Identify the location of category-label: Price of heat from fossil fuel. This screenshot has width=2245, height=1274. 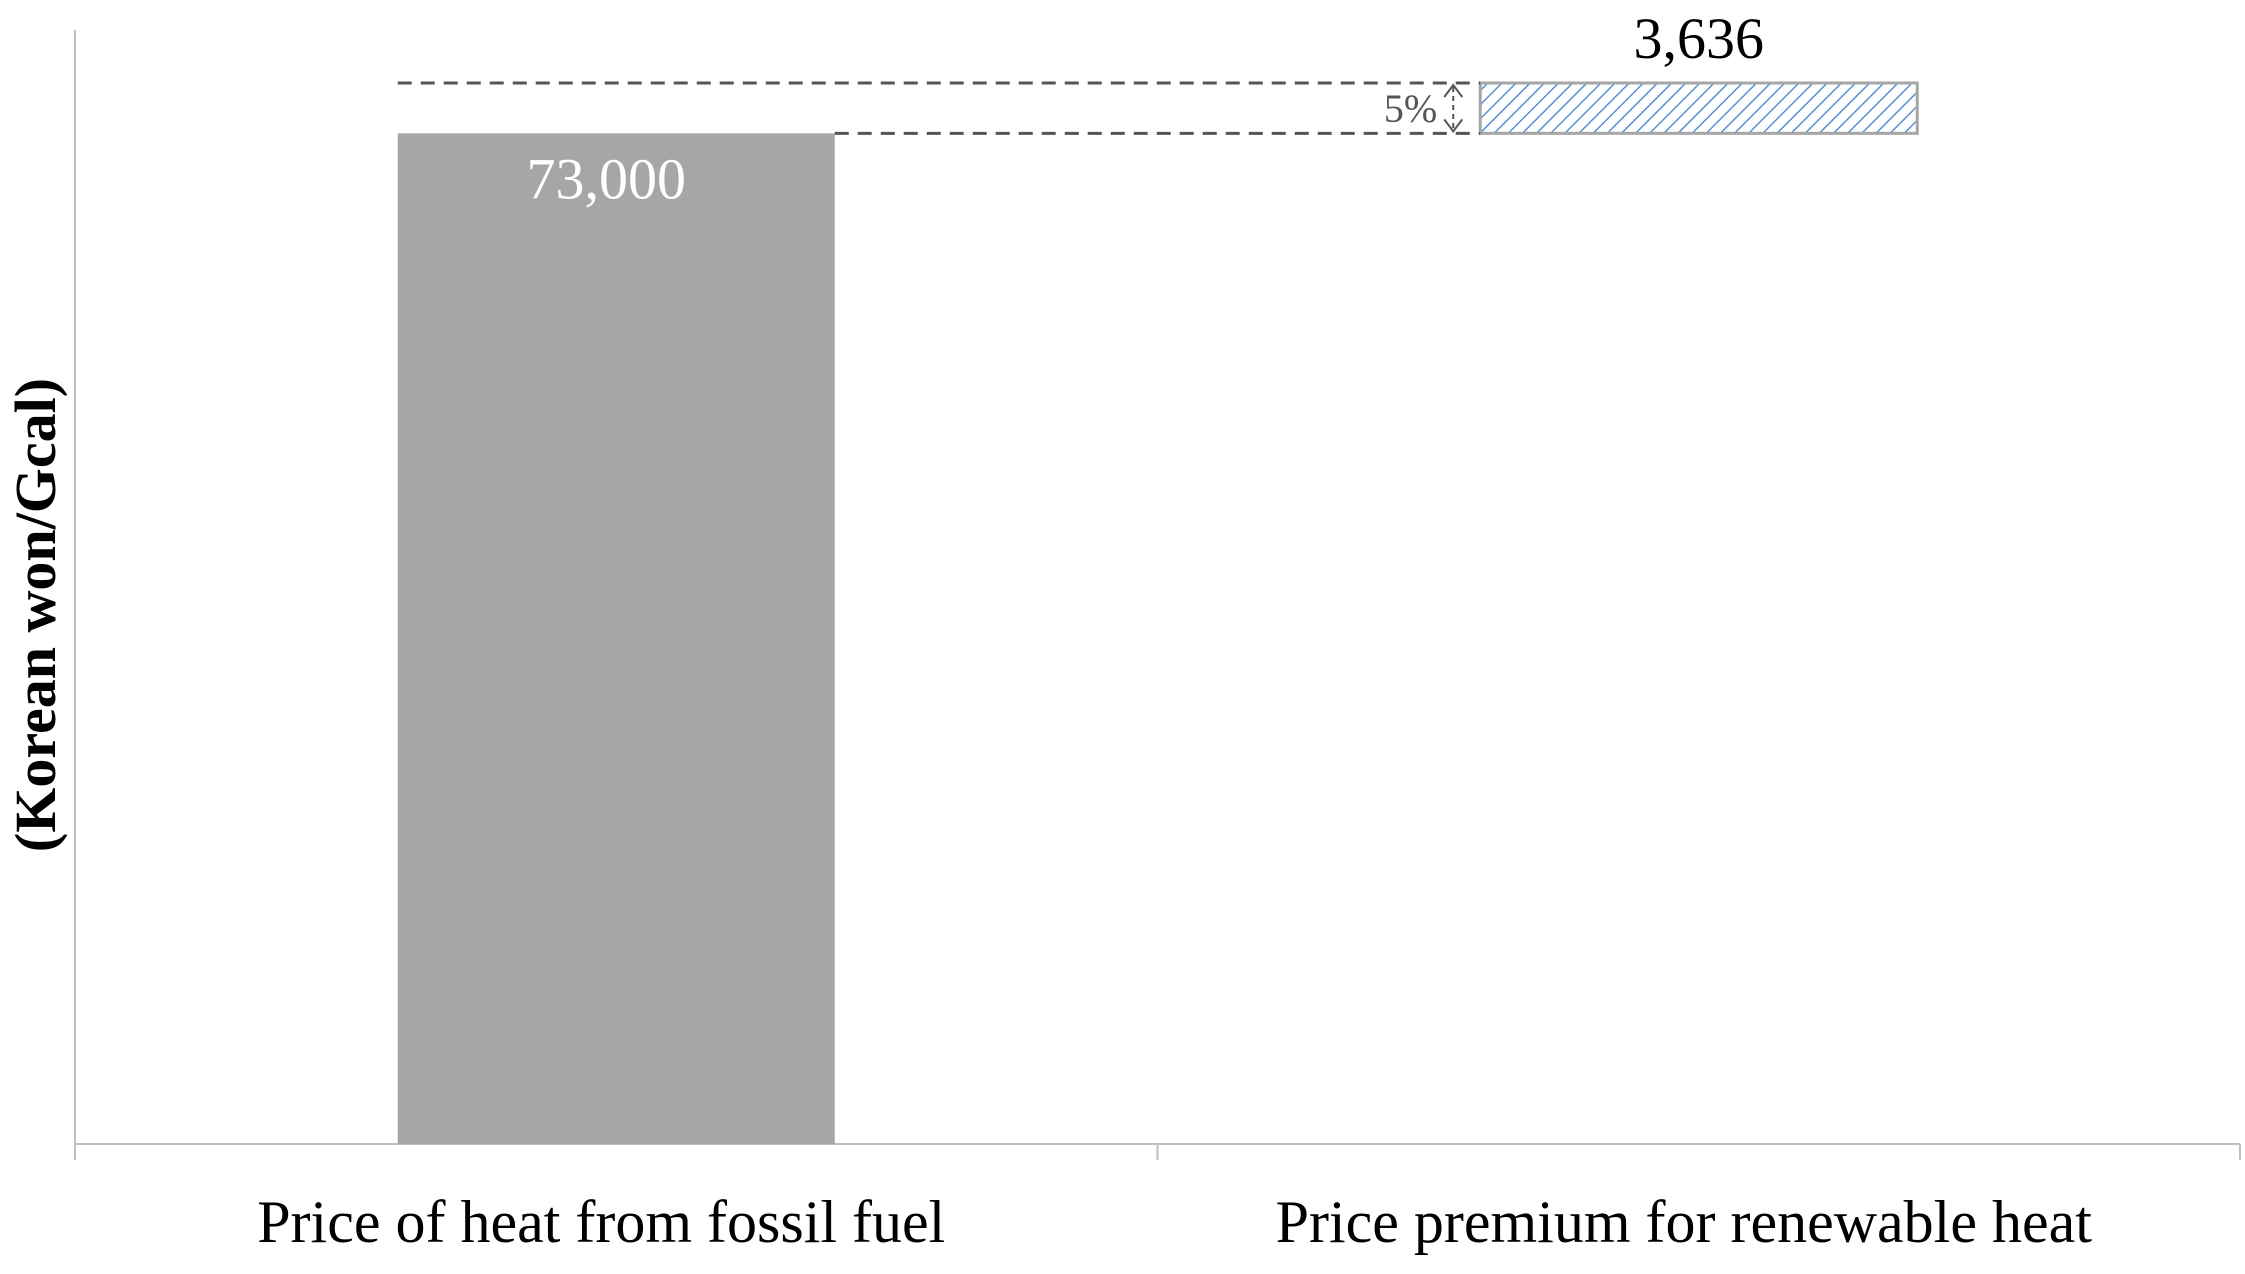
(601, 1222).